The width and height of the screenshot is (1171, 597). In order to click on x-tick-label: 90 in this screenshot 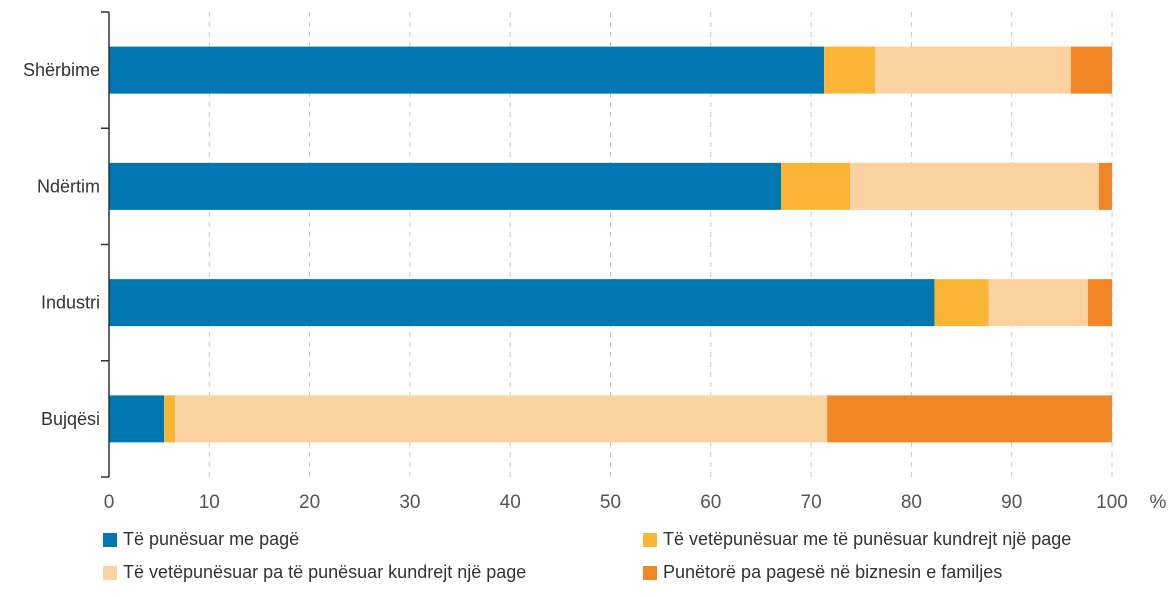, I will do `click(1011, 502)`.